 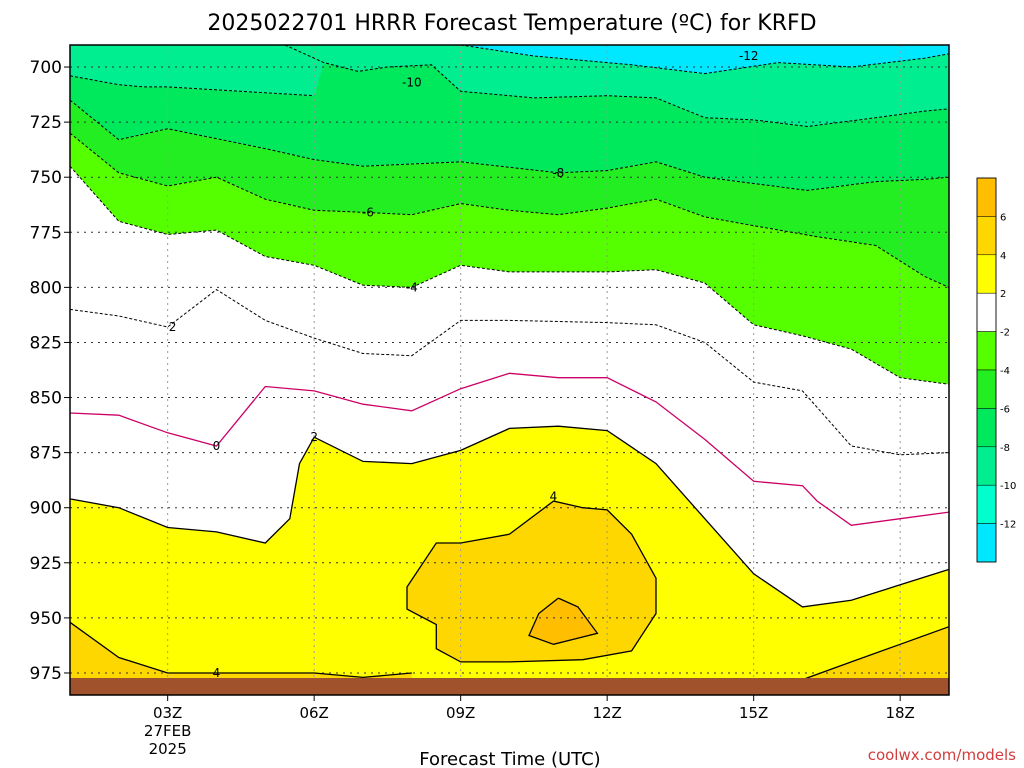 I want to click on credit-link: coolwx.com/models, so click(x=942, y=755).